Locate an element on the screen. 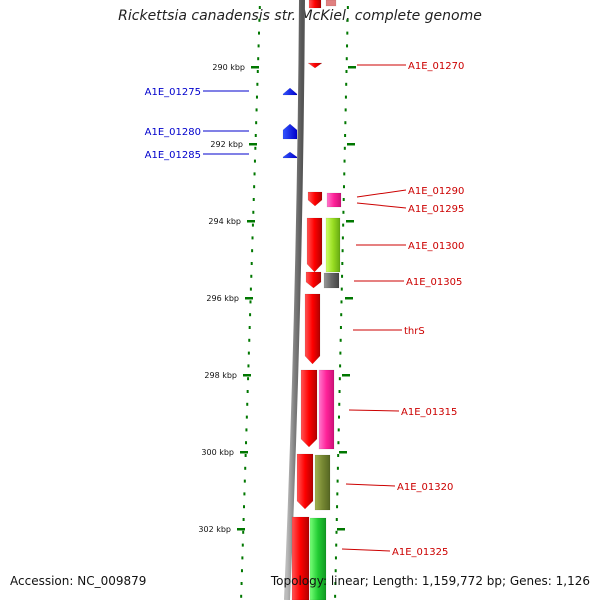 The height and width of the screenshot is (600, 600). gene-label: A1E_01320 is located at coordinates (425, 487).